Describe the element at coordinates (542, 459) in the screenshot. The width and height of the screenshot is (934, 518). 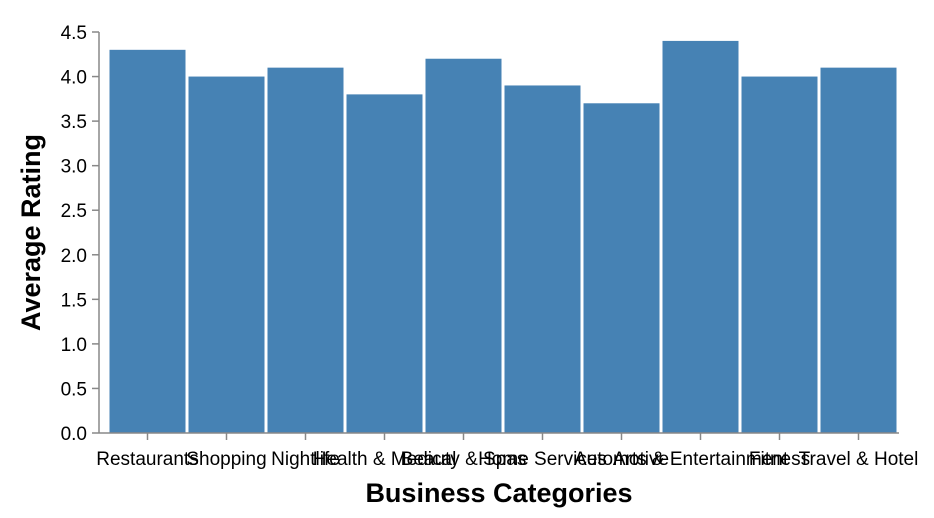
I see `x-tick-label: Home Services` at that location.